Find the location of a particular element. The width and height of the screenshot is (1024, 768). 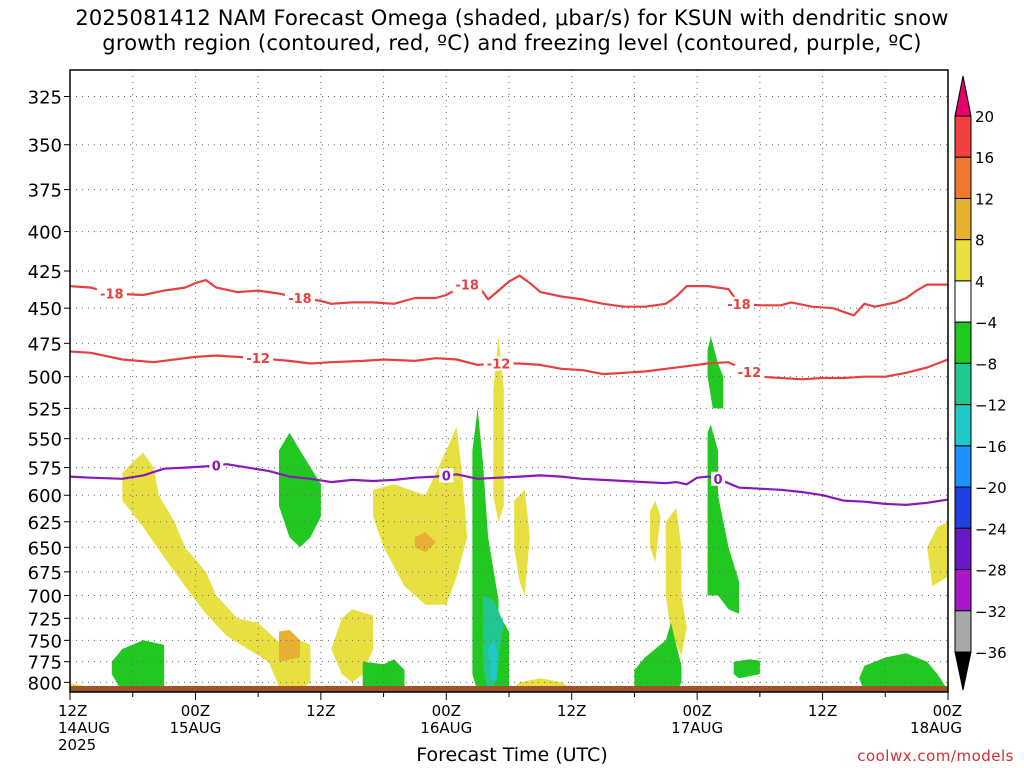

y-tick-label-425: 425 is located at coordinates (45, 272).